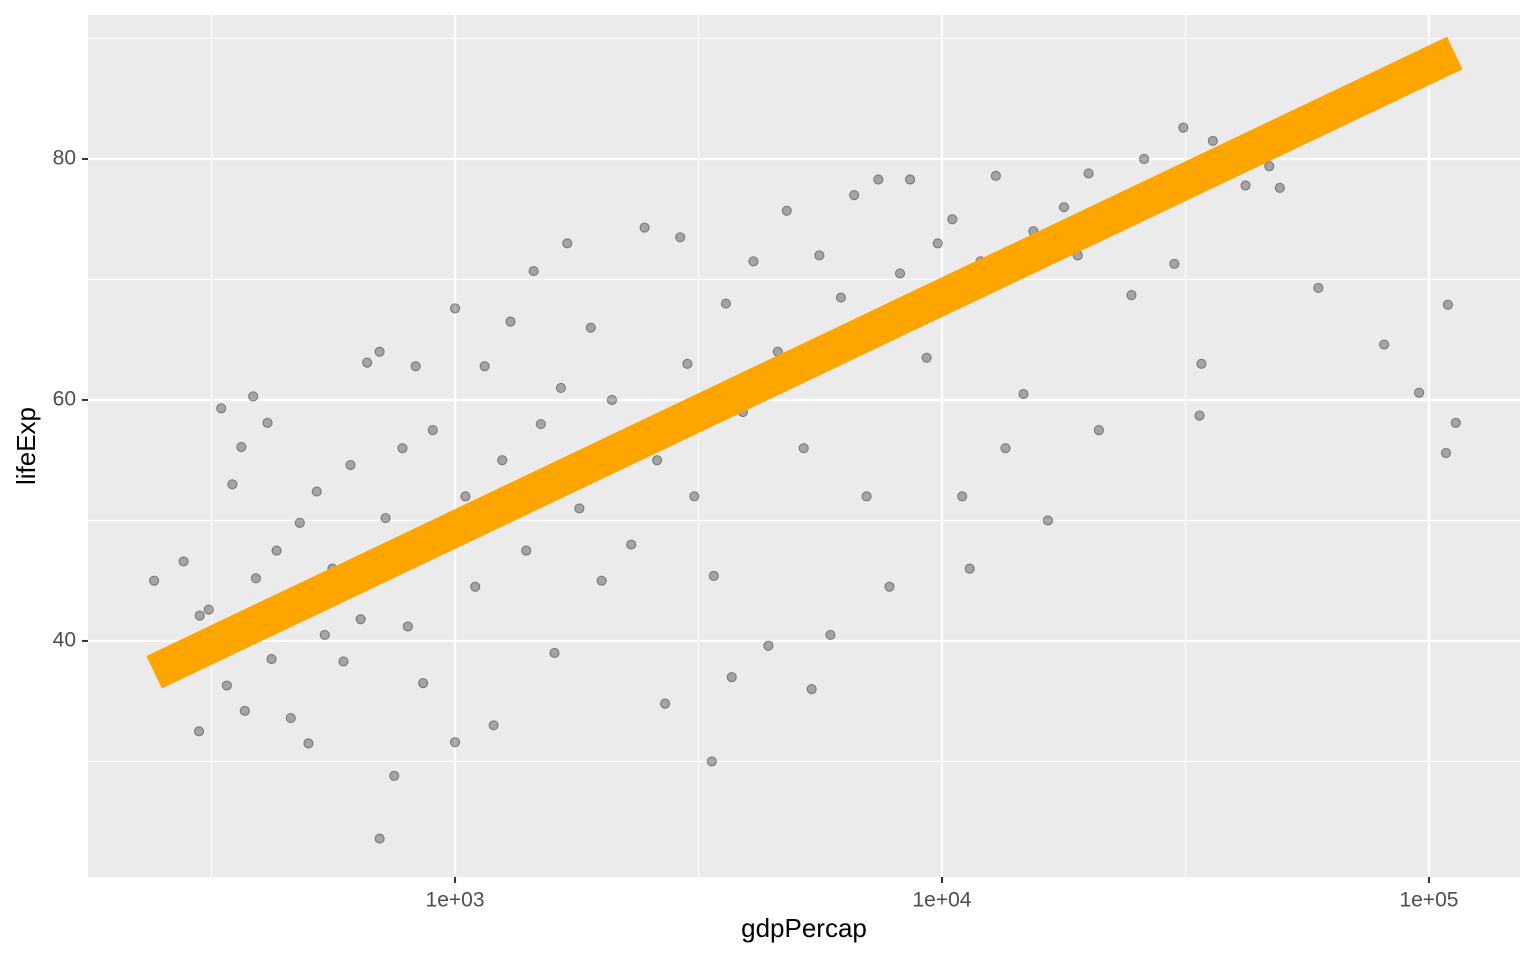 The height and width of the screenshot is (965, 1536). What do you see at coordinates (64, 640) in the screenshot?
I see `y-tick-label: 40` at bounding box center [64, 640].